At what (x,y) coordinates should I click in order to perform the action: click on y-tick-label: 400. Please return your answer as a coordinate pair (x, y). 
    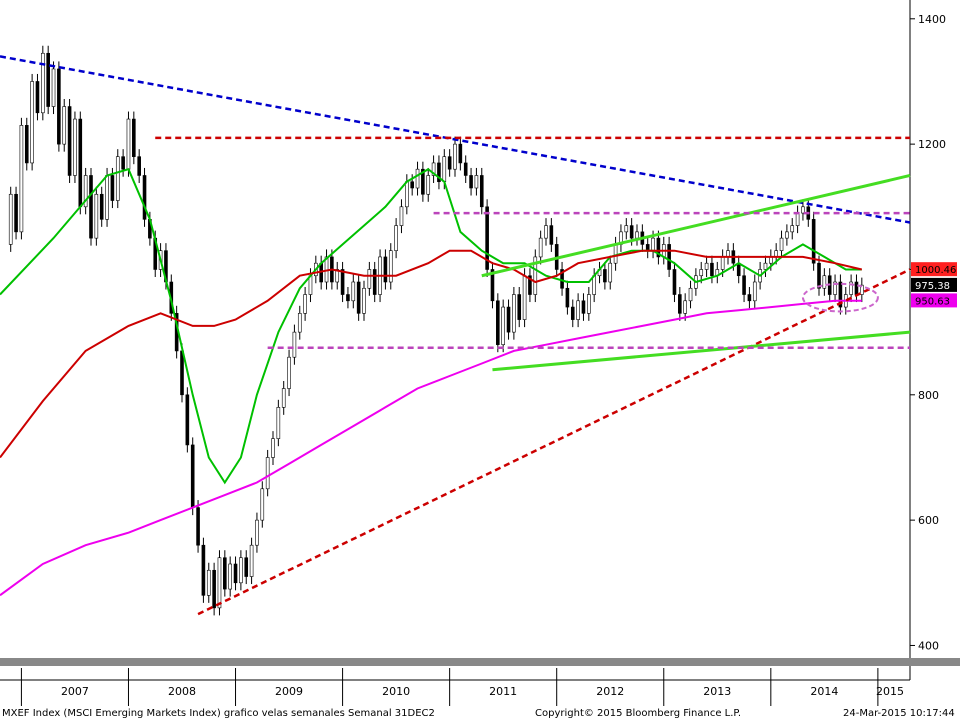
    Looking at the image, I should click on (928, 645).